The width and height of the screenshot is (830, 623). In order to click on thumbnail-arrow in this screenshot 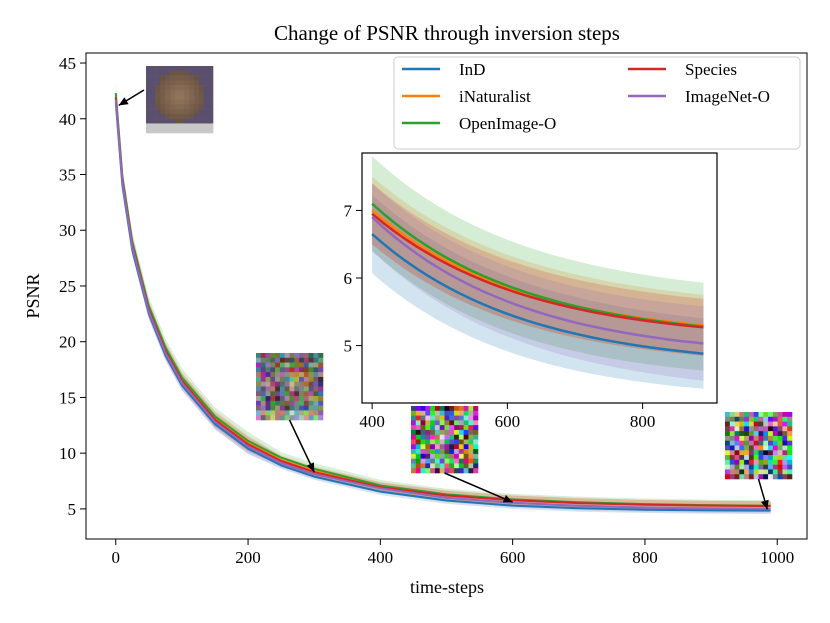, I will do `click(478, 487)`.